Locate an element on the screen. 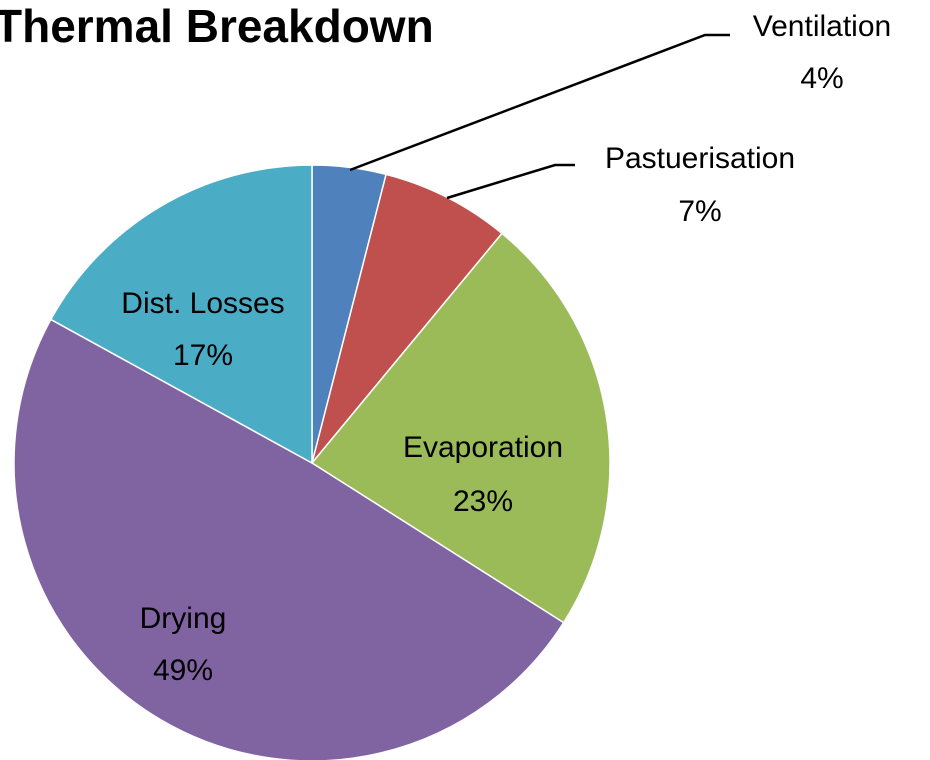 This screenshot has width=930, height=760. pie-slice is located at coordinates (181, 314).